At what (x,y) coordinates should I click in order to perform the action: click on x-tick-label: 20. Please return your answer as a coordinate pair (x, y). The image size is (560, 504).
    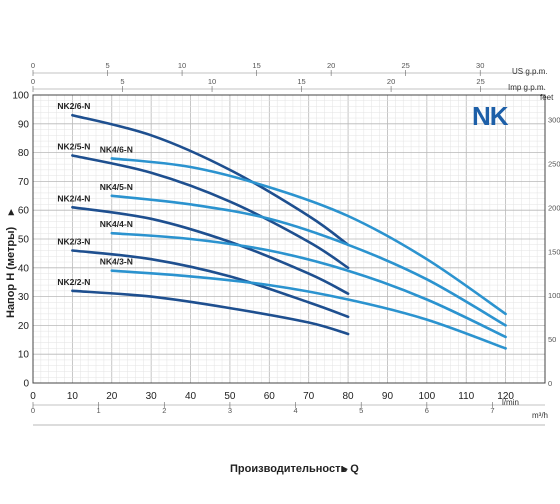
    Looking at the image, I should click on (112, 396).